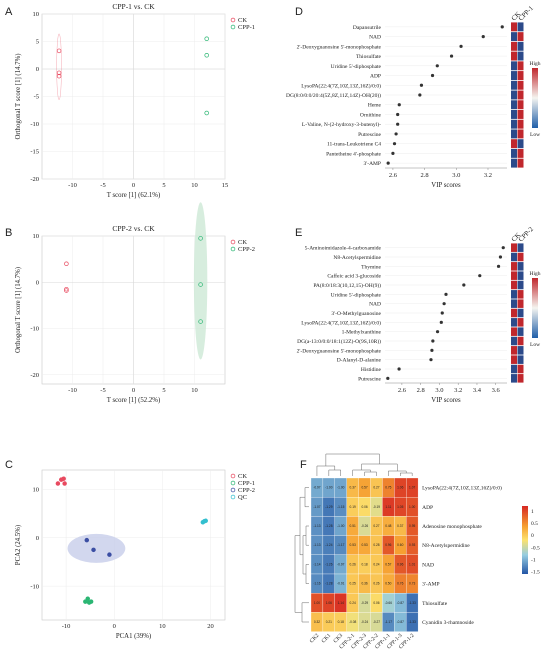 Image resolution: width=550 pixels, height=669 pixels. I want to click on cell-value: 0.50, so click(388, 584).